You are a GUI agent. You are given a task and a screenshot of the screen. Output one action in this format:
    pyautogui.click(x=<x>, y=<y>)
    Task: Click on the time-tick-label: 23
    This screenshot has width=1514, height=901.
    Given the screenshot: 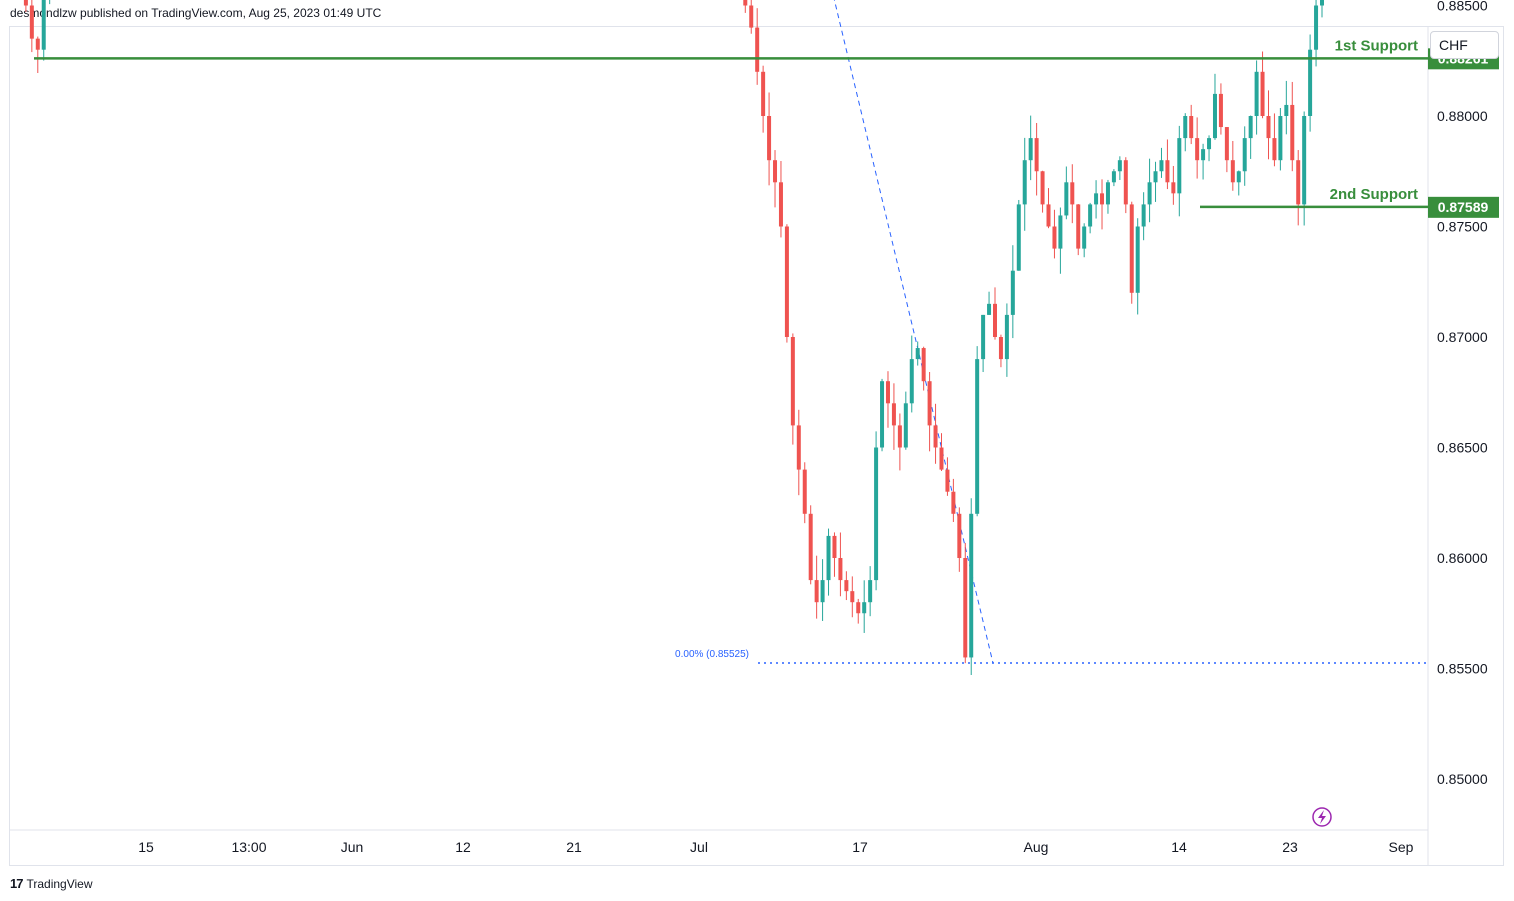 What is the action you would take?
    pyautogui.click(x=1290, y=847)
    